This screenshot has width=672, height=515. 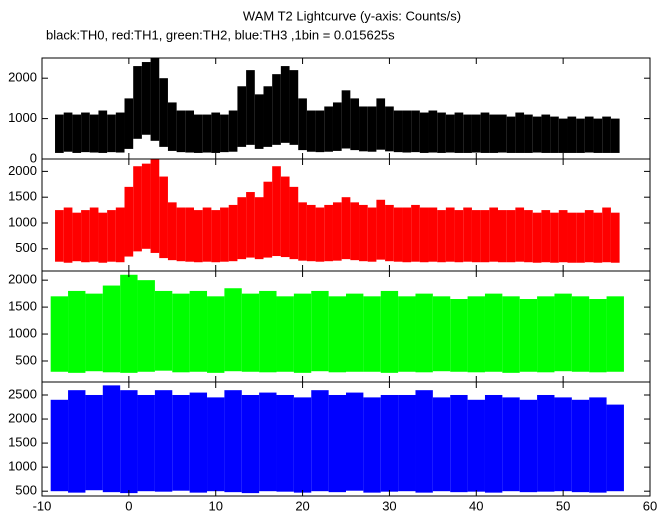 I want to click on x-tick-label: 50, so click(x=563, y=505).